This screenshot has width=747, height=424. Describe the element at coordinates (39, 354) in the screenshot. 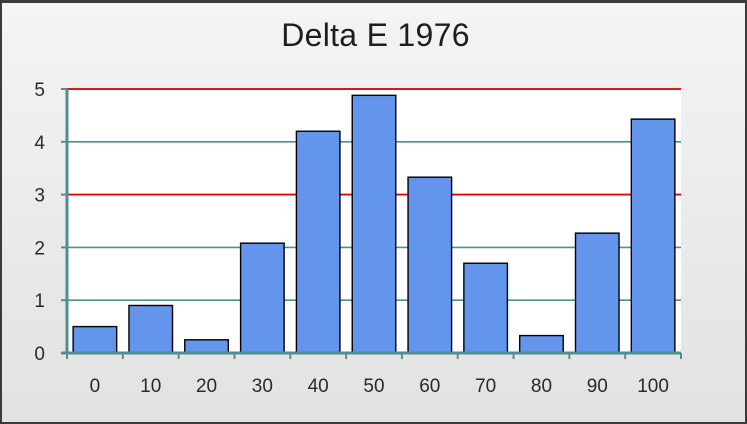

I see `y-tick-label: 0` at that location.